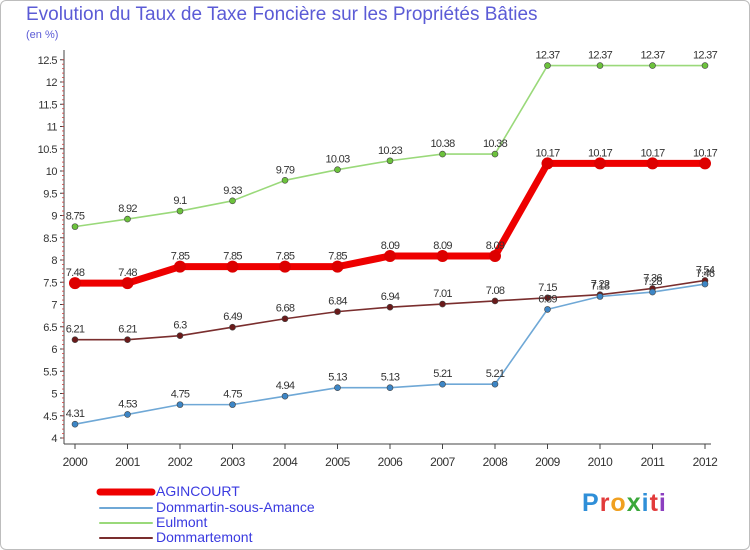 Image resolution: width=750 pixels, height=550 pixels. I want to click on x-tick-label: 2003, so click(233, 462).